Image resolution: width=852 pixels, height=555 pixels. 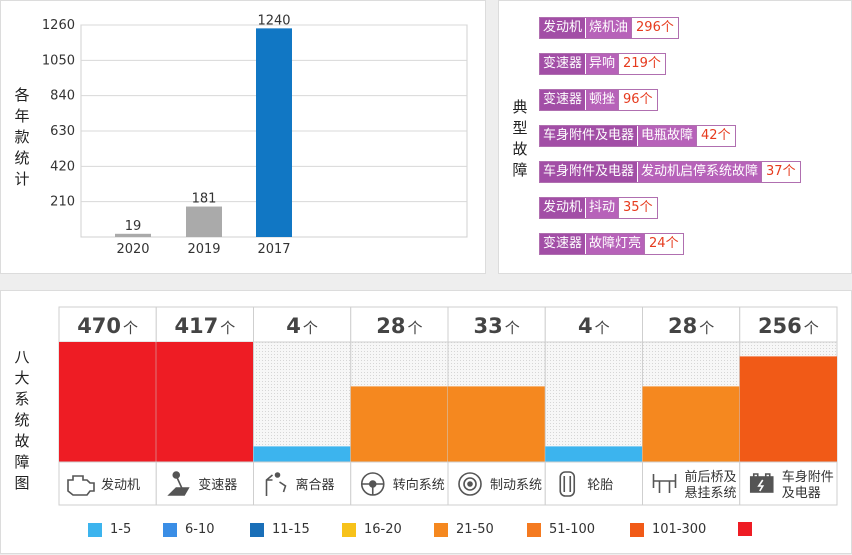 What do you see at coordinates (120, 485) in the screenshot?
I see `category-label: 发动机` at bounding box center [120, 485].